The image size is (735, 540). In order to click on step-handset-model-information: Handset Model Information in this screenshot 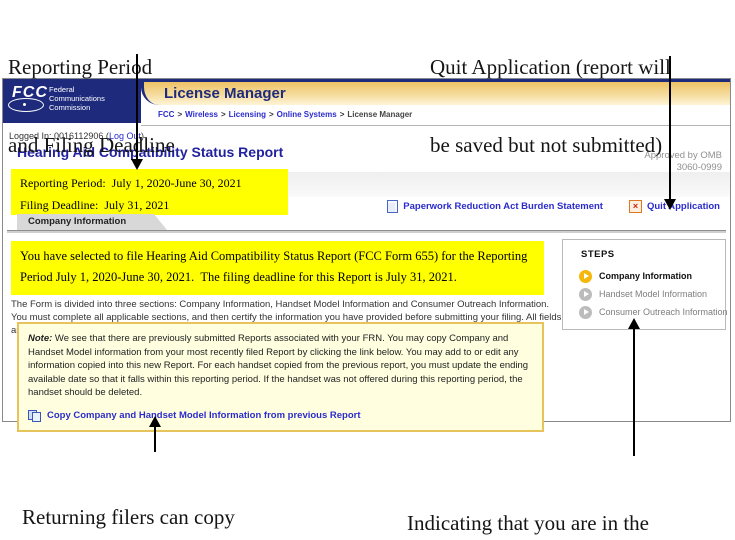, I will do `click(653, 294)`.